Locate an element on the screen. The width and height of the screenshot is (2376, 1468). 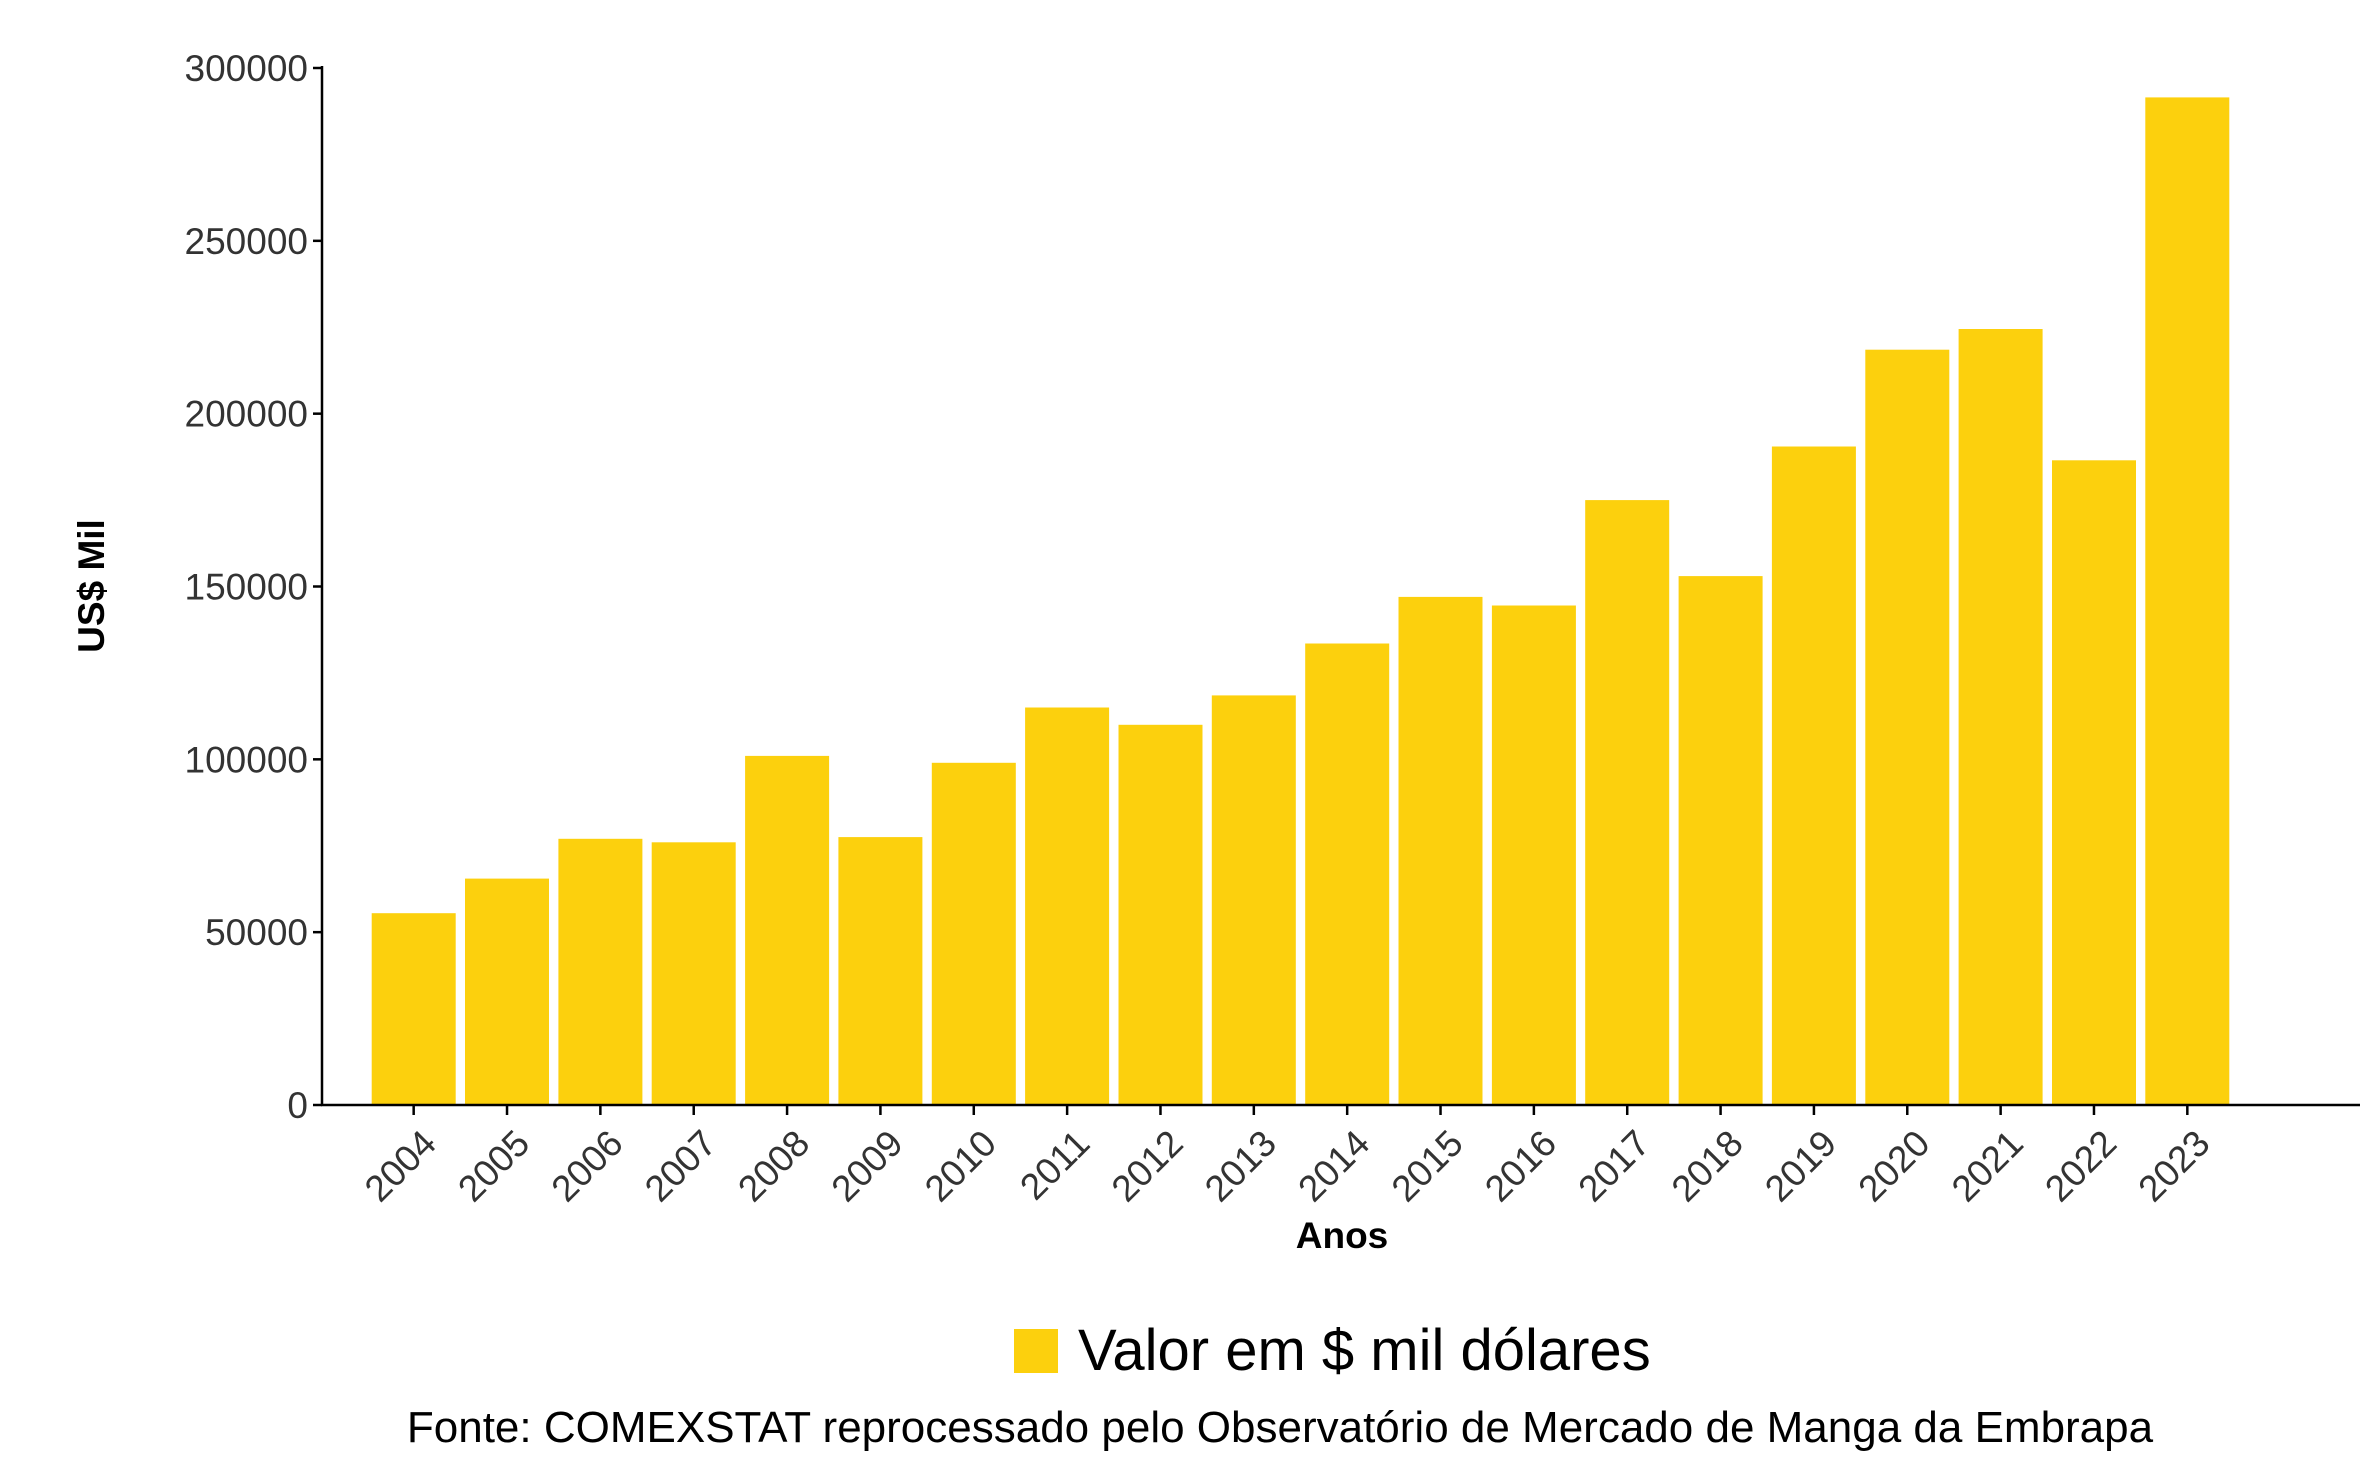
bar-2019 is located at coordinates (1813, 775).